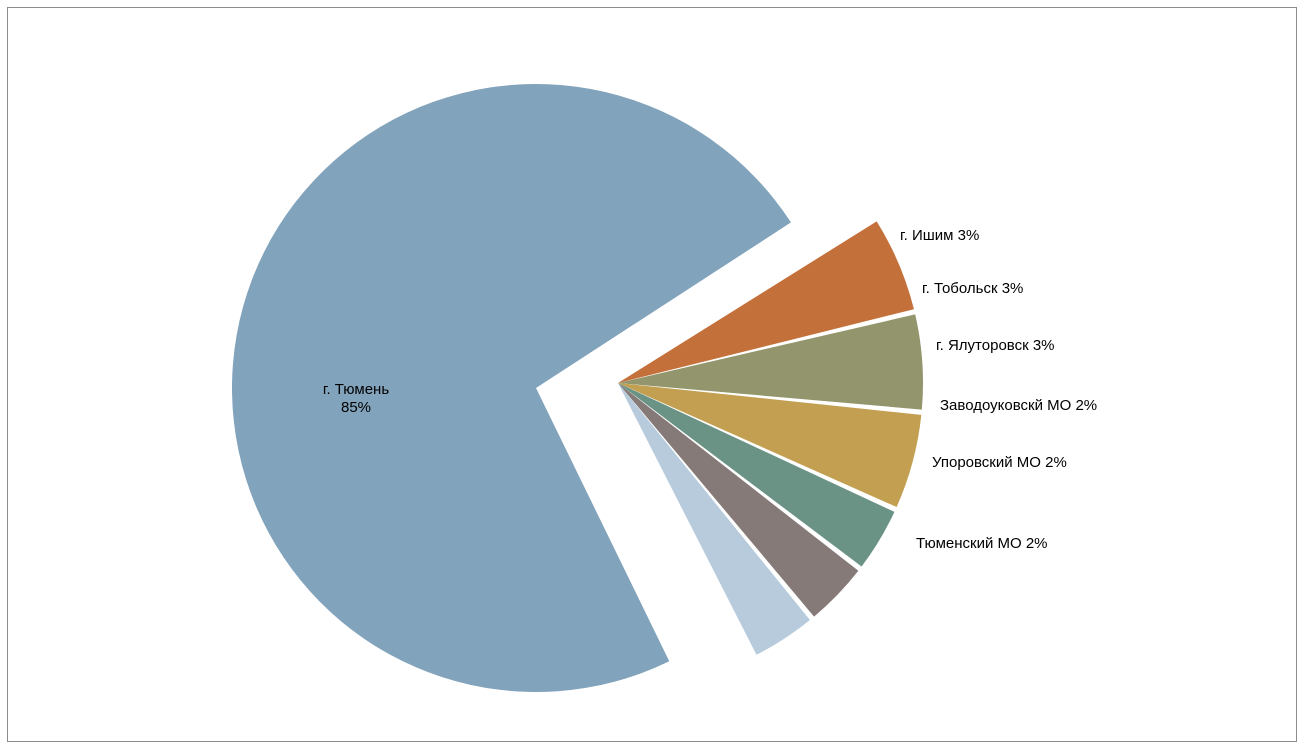 The image size is (1306, 749). Describe the element at coordinates (356, 407) in the screenshot. I see `slice-label-value: 85%` at that location.